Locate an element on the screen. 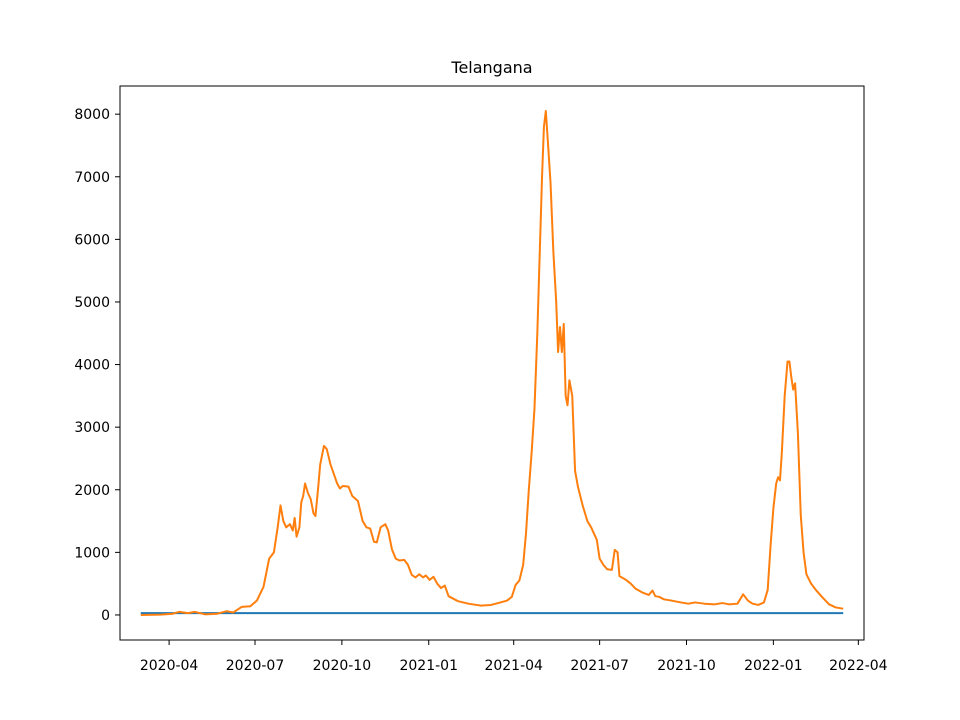 The width and height of the screenshot is (960, 720). y-tick-label: 8000 is located at coordinates (92, 115).